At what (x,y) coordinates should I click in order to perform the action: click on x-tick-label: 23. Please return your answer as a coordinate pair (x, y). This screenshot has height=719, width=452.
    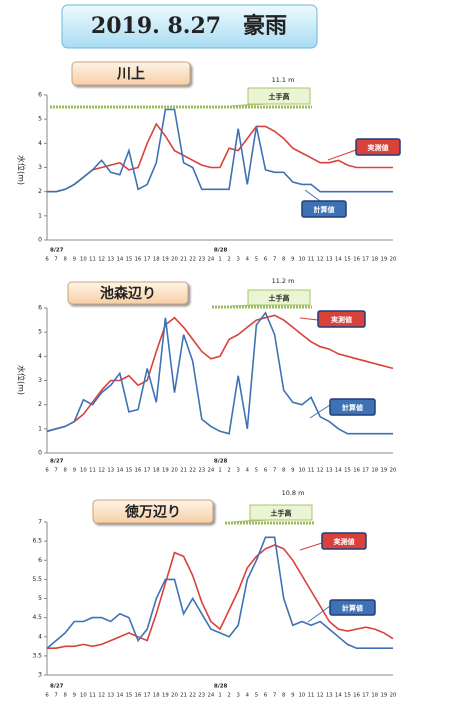
    Looking at the image, I should click on (201, 260).